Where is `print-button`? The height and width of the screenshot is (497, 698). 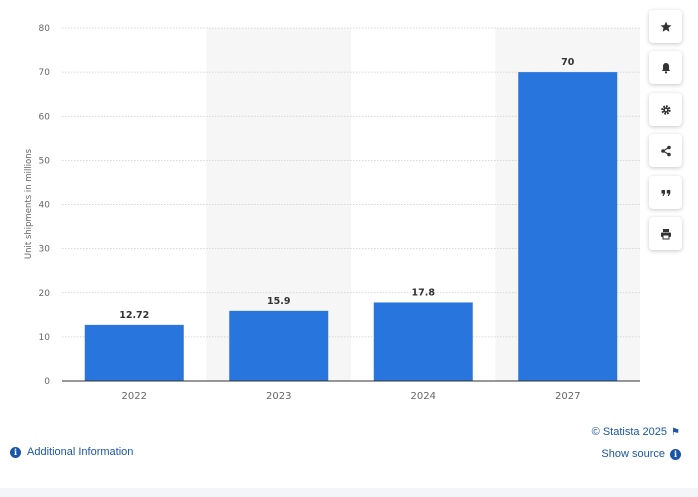
print-button is located at coordinates (665, 233).